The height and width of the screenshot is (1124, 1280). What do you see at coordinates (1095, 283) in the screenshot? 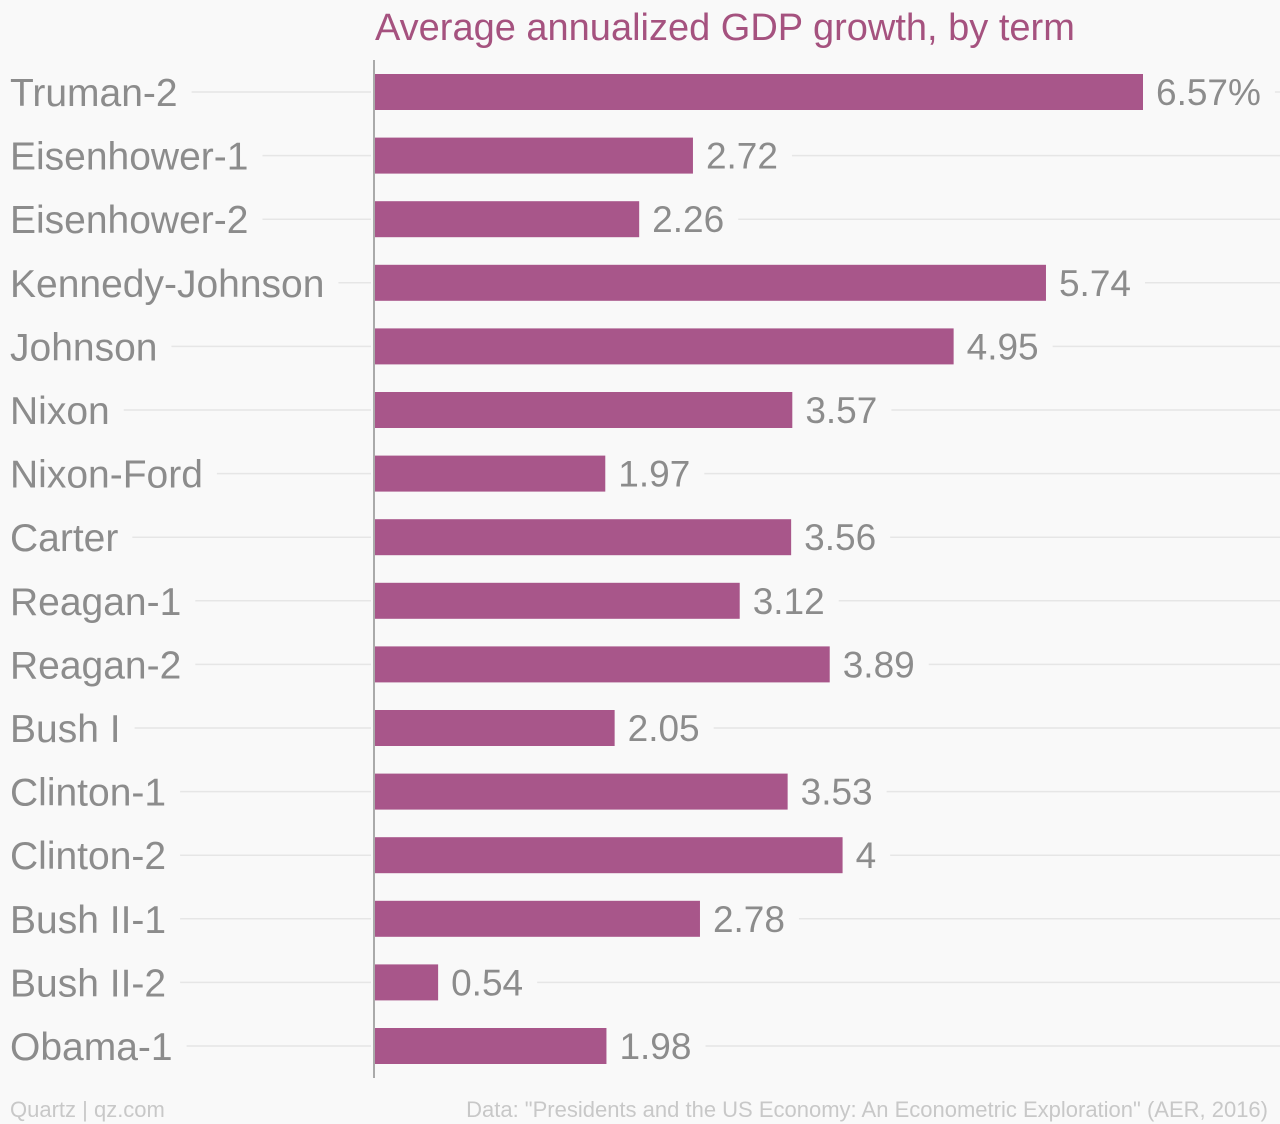
I see `value-label: 5.74` at bounding box center [1095, 283].